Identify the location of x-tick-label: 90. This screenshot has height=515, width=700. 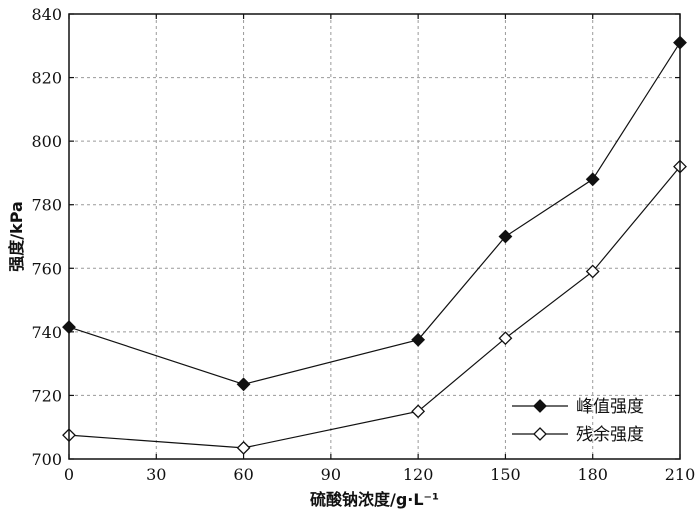
(331, 474).